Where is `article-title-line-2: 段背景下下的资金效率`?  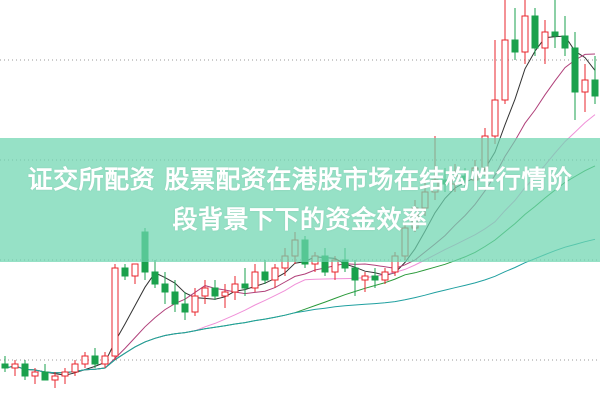
article-title-line-2: 段背景下下的资金效率 is located at coordinates (300, 219).